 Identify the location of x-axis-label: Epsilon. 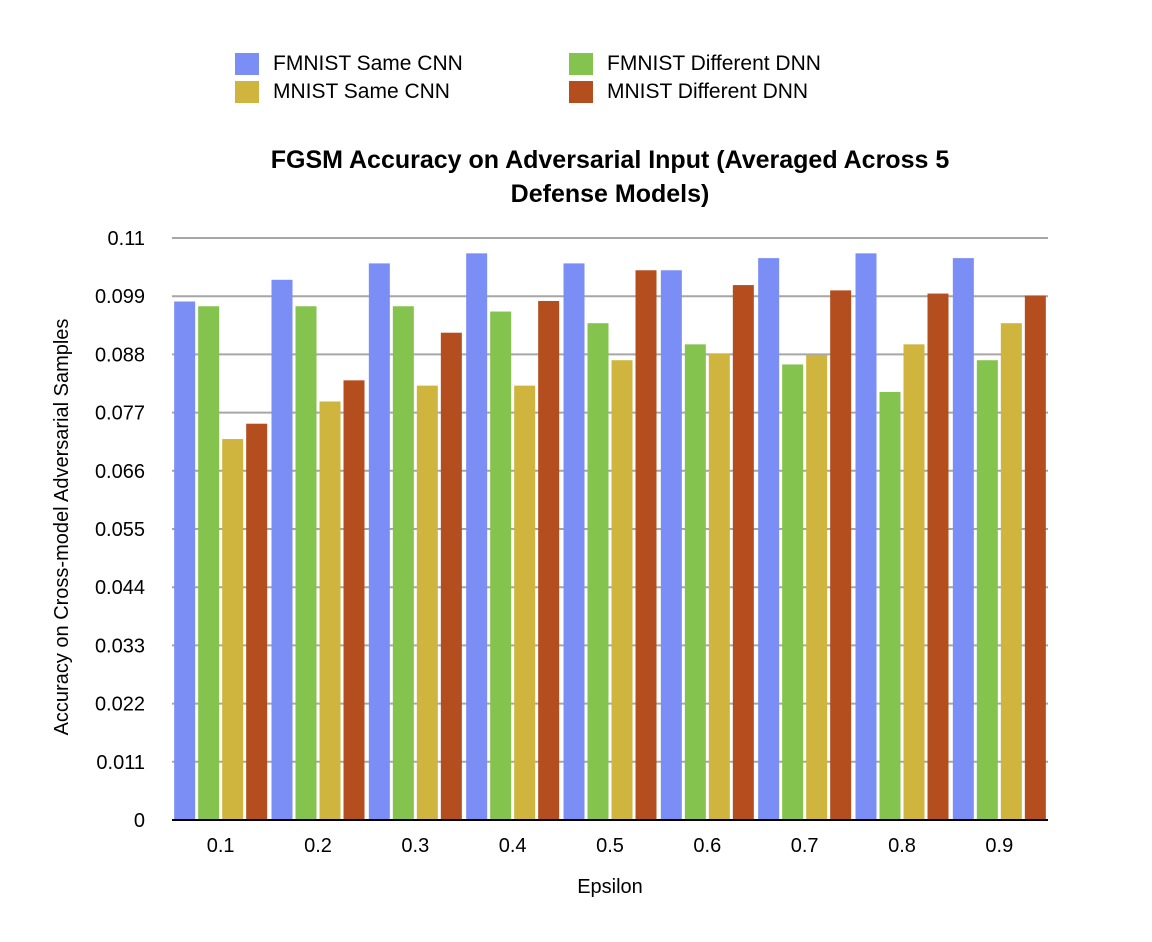
(610, 887).